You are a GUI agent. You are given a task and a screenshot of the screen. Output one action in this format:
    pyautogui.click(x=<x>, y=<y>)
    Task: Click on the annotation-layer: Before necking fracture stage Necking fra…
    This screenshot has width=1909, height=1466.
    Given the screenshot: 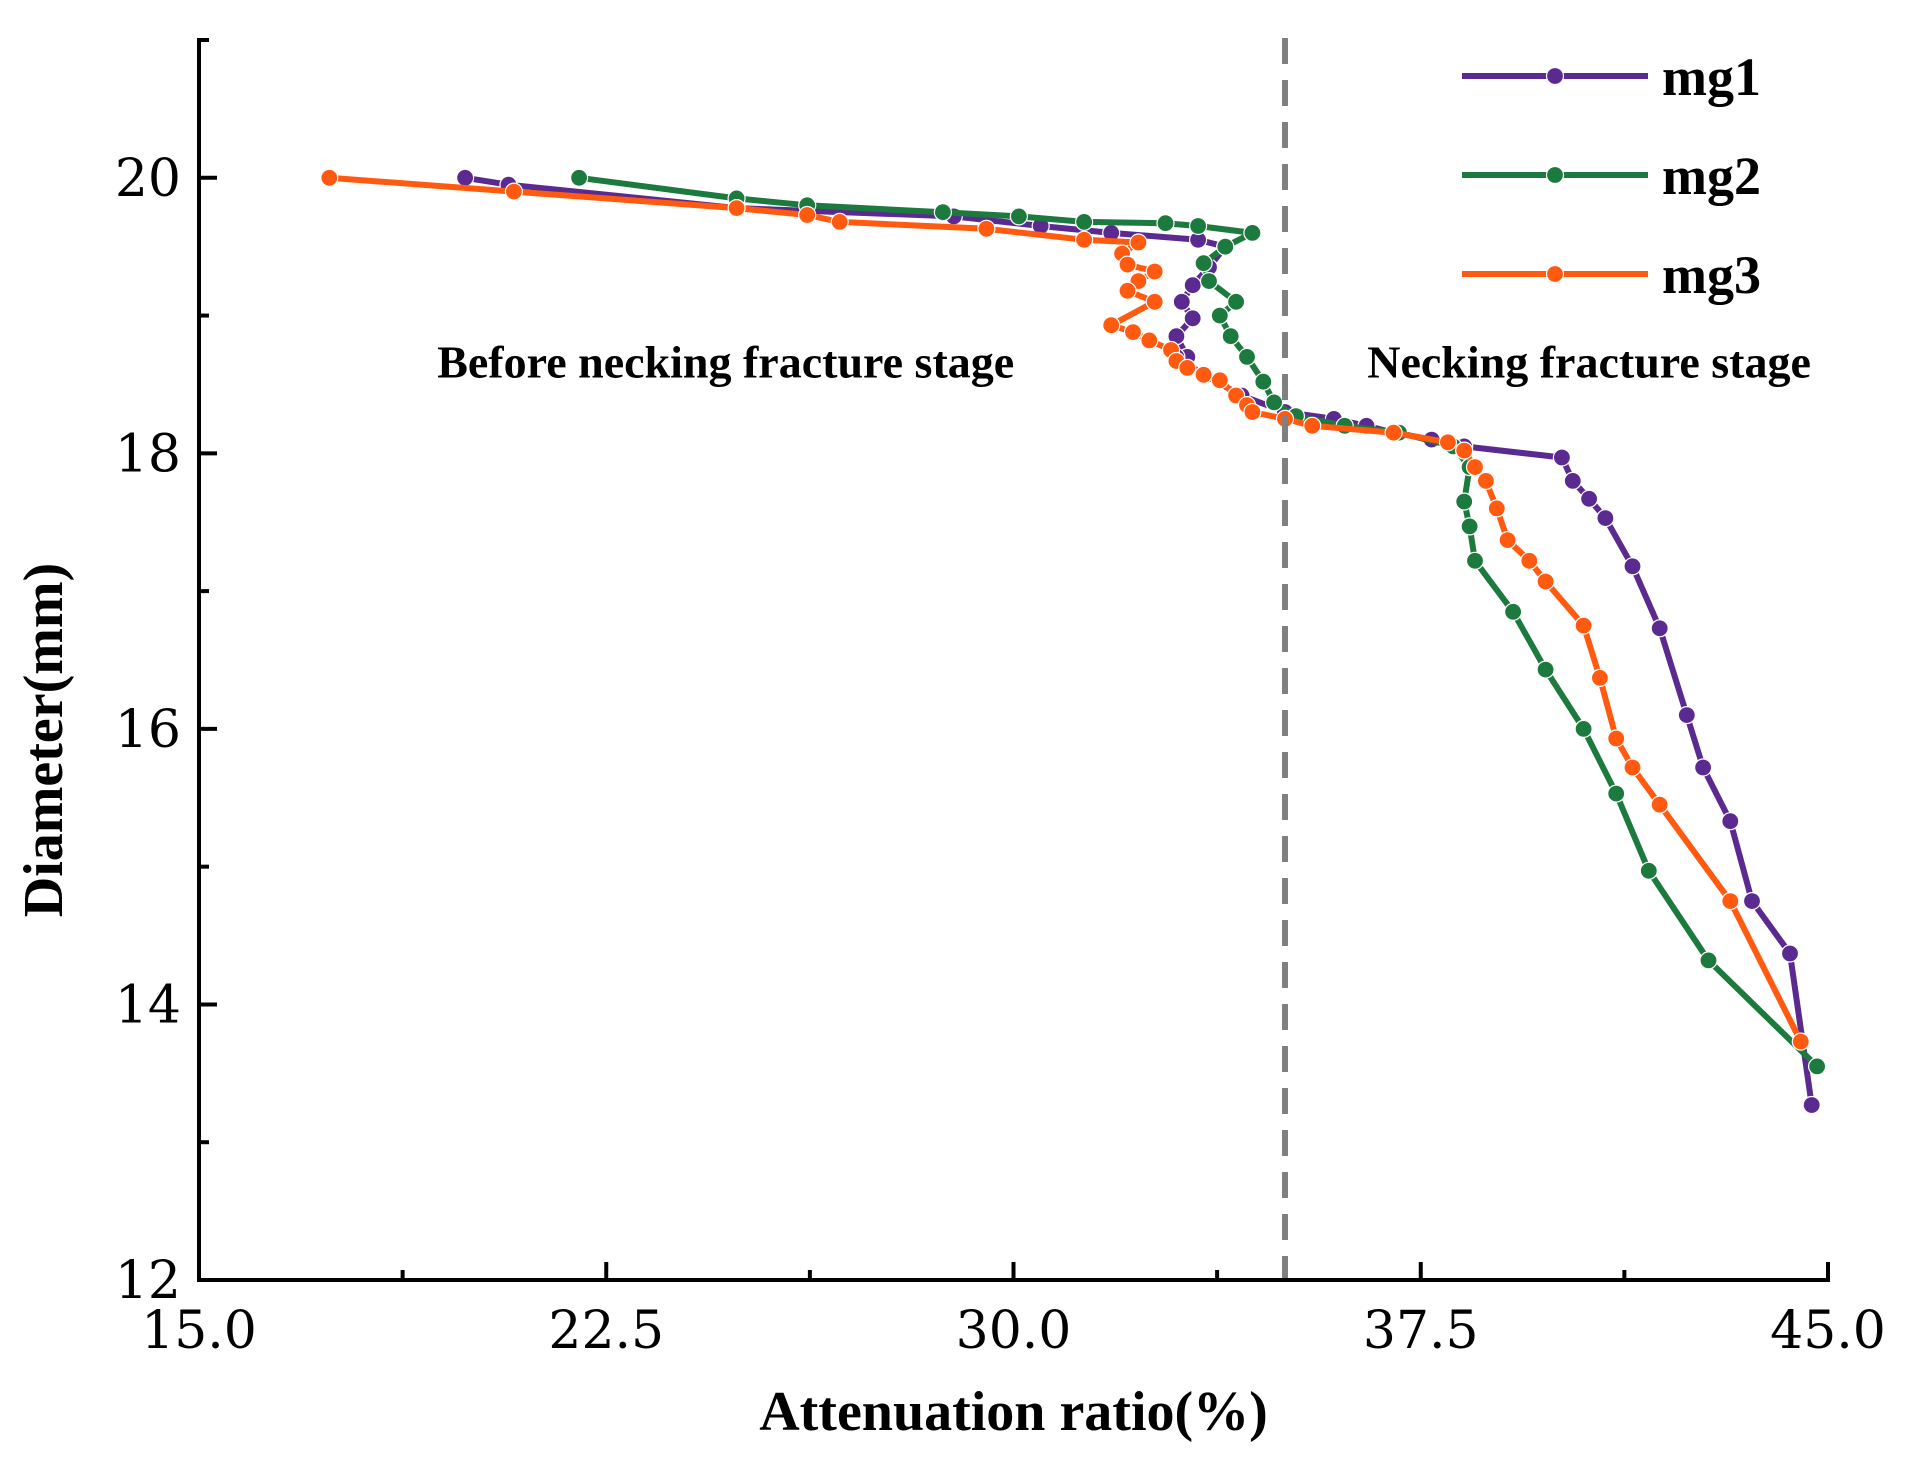 What is the action you would take?
    pyautogui.click(x=1124, y=362)
    